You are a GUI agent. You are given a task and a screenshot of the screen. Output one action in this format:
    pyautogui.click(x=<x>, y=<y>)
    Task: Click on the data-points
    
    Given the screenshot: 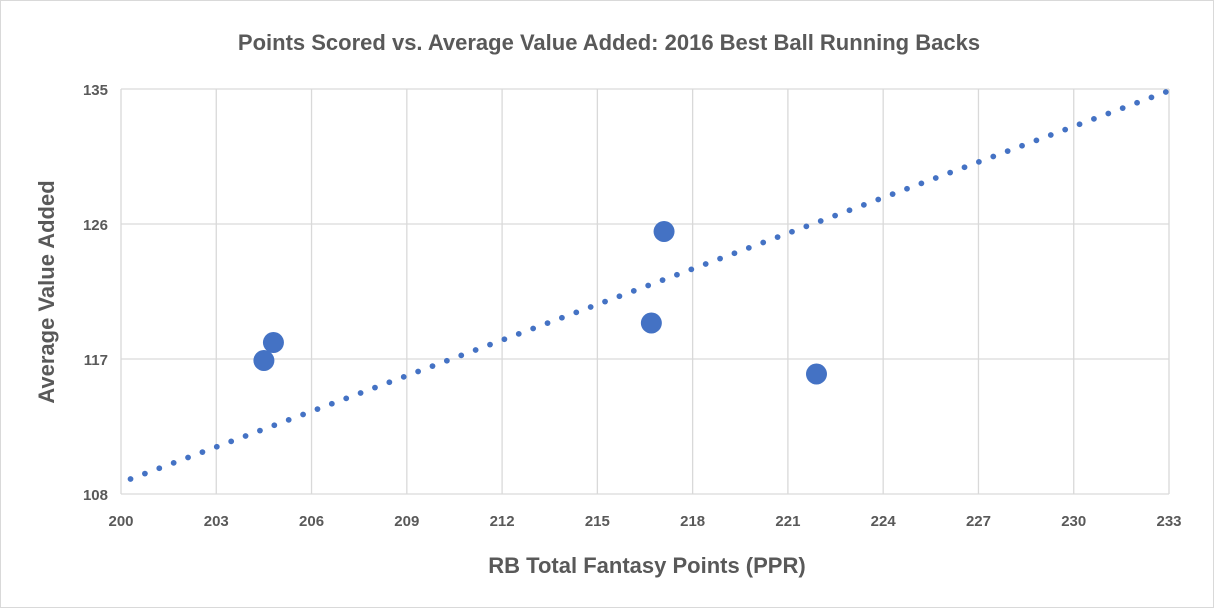 What is the action you would take?
    pyautogui.click(x=540, y=303)
    